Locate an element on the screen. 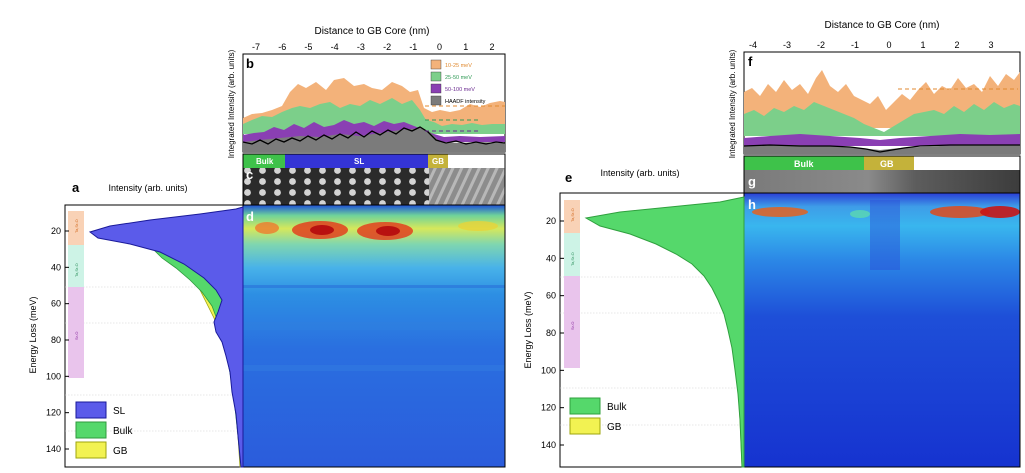 Image resolution: width=1025 pixels, height=473 pixels. panel-g-bulk-bar is located at coordinates (804, 163).